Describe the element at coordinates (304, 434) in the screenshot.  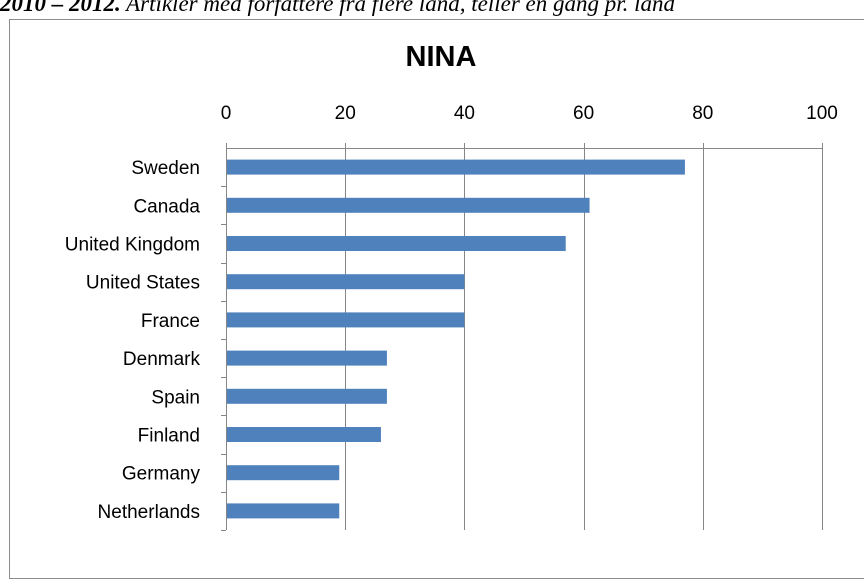
I see `bar-finland` at that location.